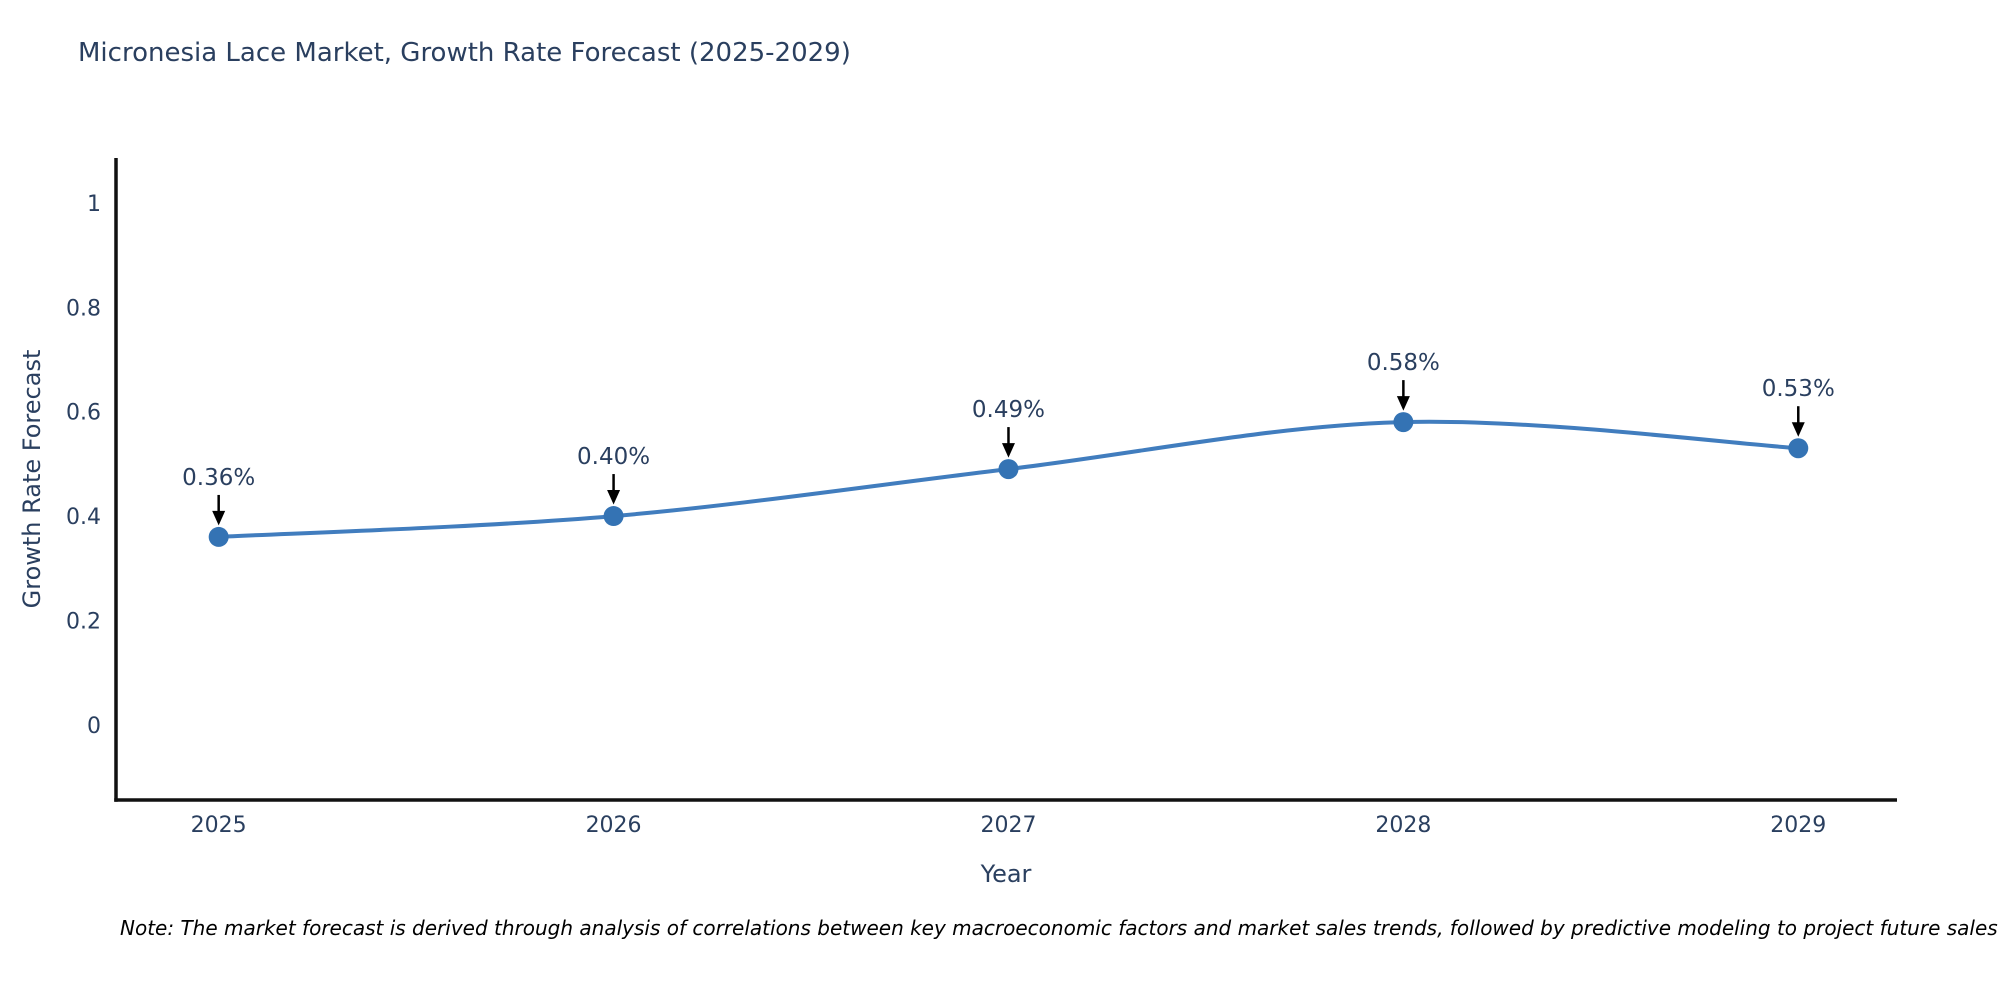 The width and height of the screenshot is (2000, 1000). Describe the element at coordinates (83, 517) in the screenshot. I see `y-tick-label: 0.4` at that location.